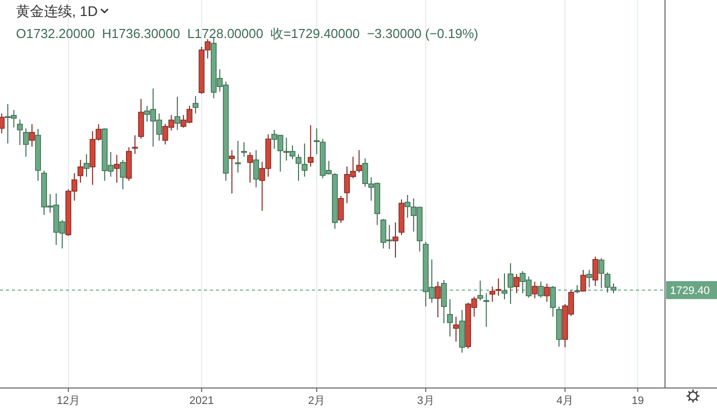  Describe the element at coordinates (68, 401) in the screenshot. I see `x-tick-label: 12月` at that location.